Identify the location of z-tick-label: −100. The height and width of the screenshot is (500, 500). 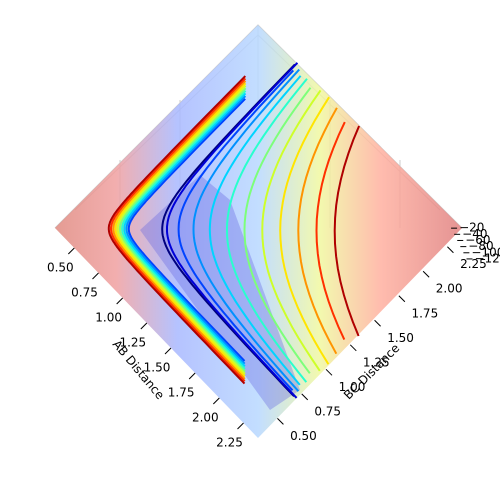
(485, 252).